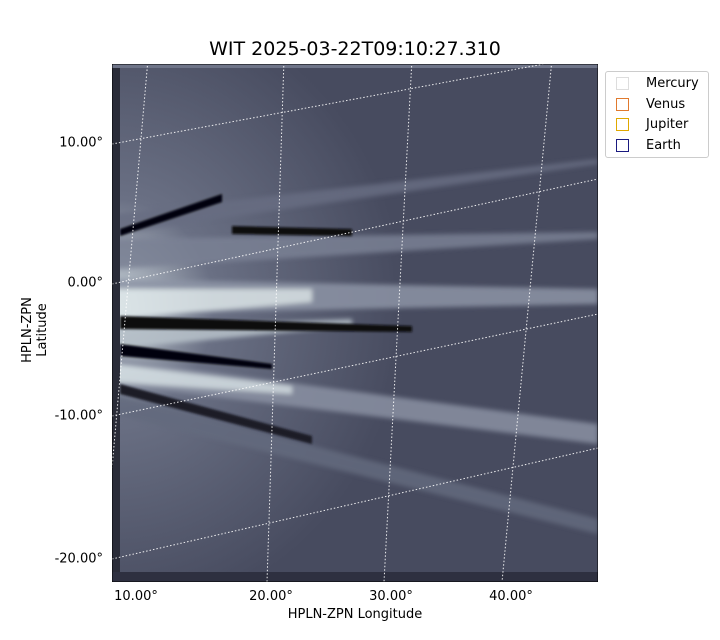 The width and height of the screenshot is (720, 640). I want to click on legend-item-earth: Earth, so click(648, 145).